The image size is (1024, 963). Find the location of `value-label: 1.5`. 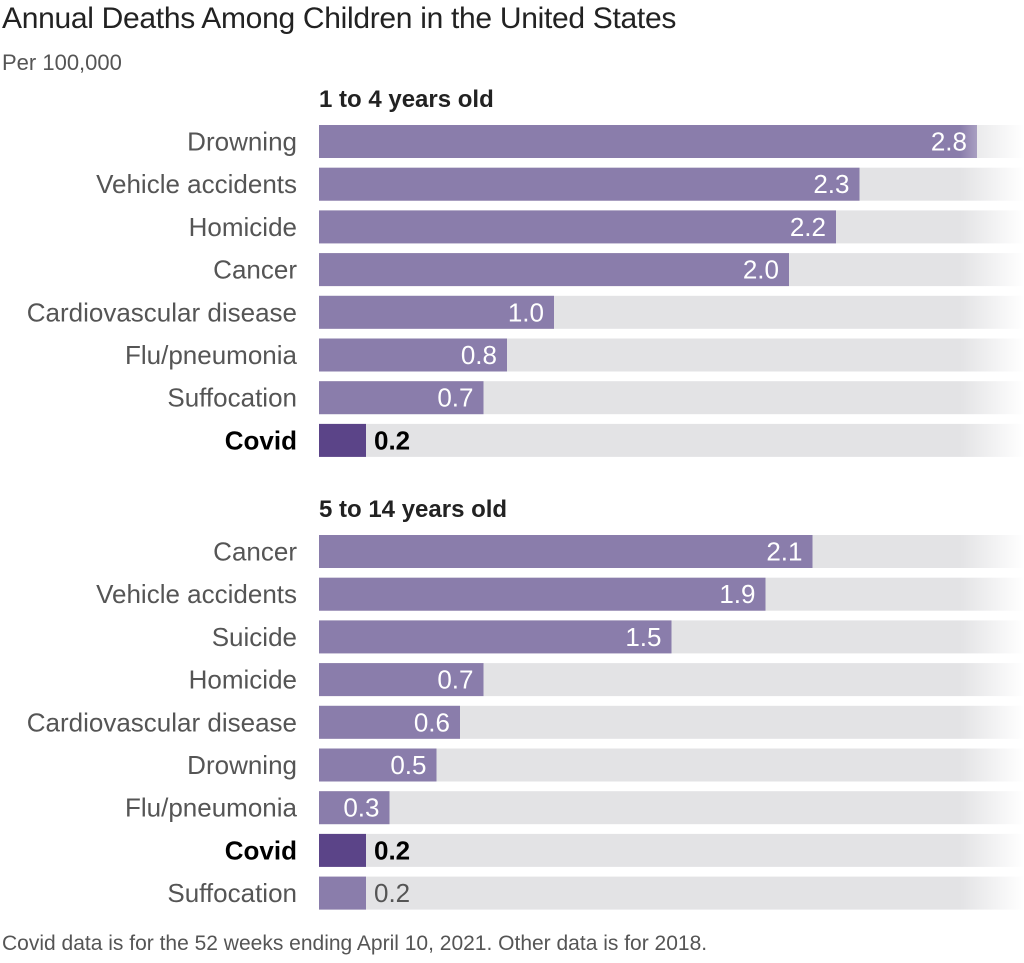

value-label: 1.5 is located at coordinates (643, 637).